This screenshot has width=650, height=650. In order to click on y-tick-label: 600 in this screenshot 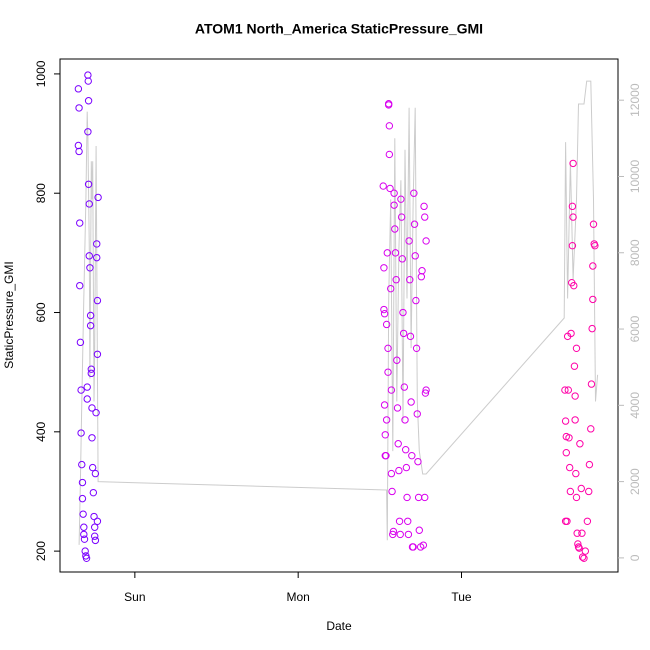, I will do `click(41, 312)`.